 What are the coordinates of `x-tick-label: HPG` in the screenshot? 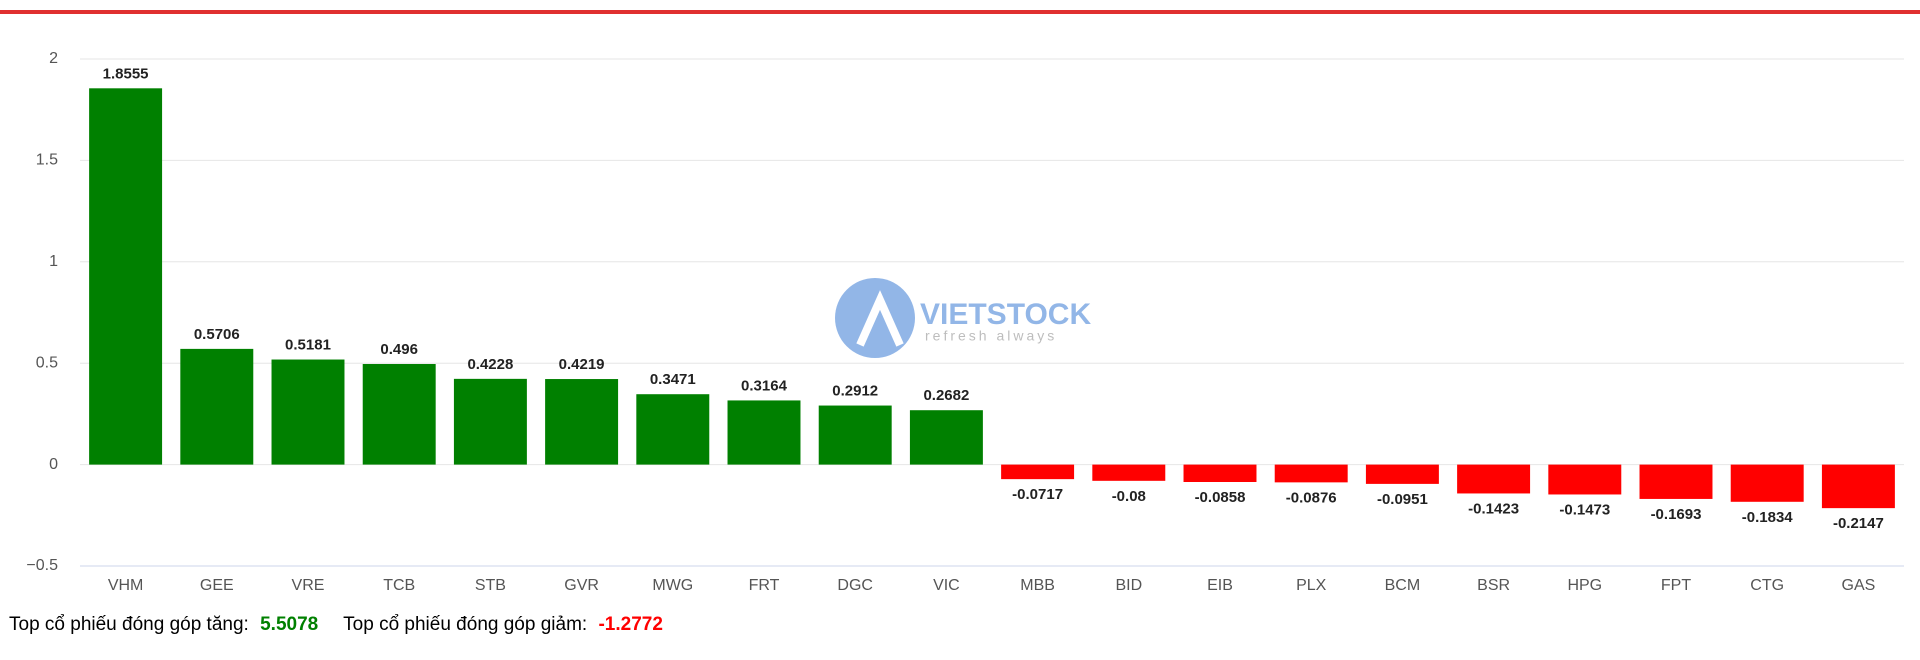 It's located at (1584, 585).